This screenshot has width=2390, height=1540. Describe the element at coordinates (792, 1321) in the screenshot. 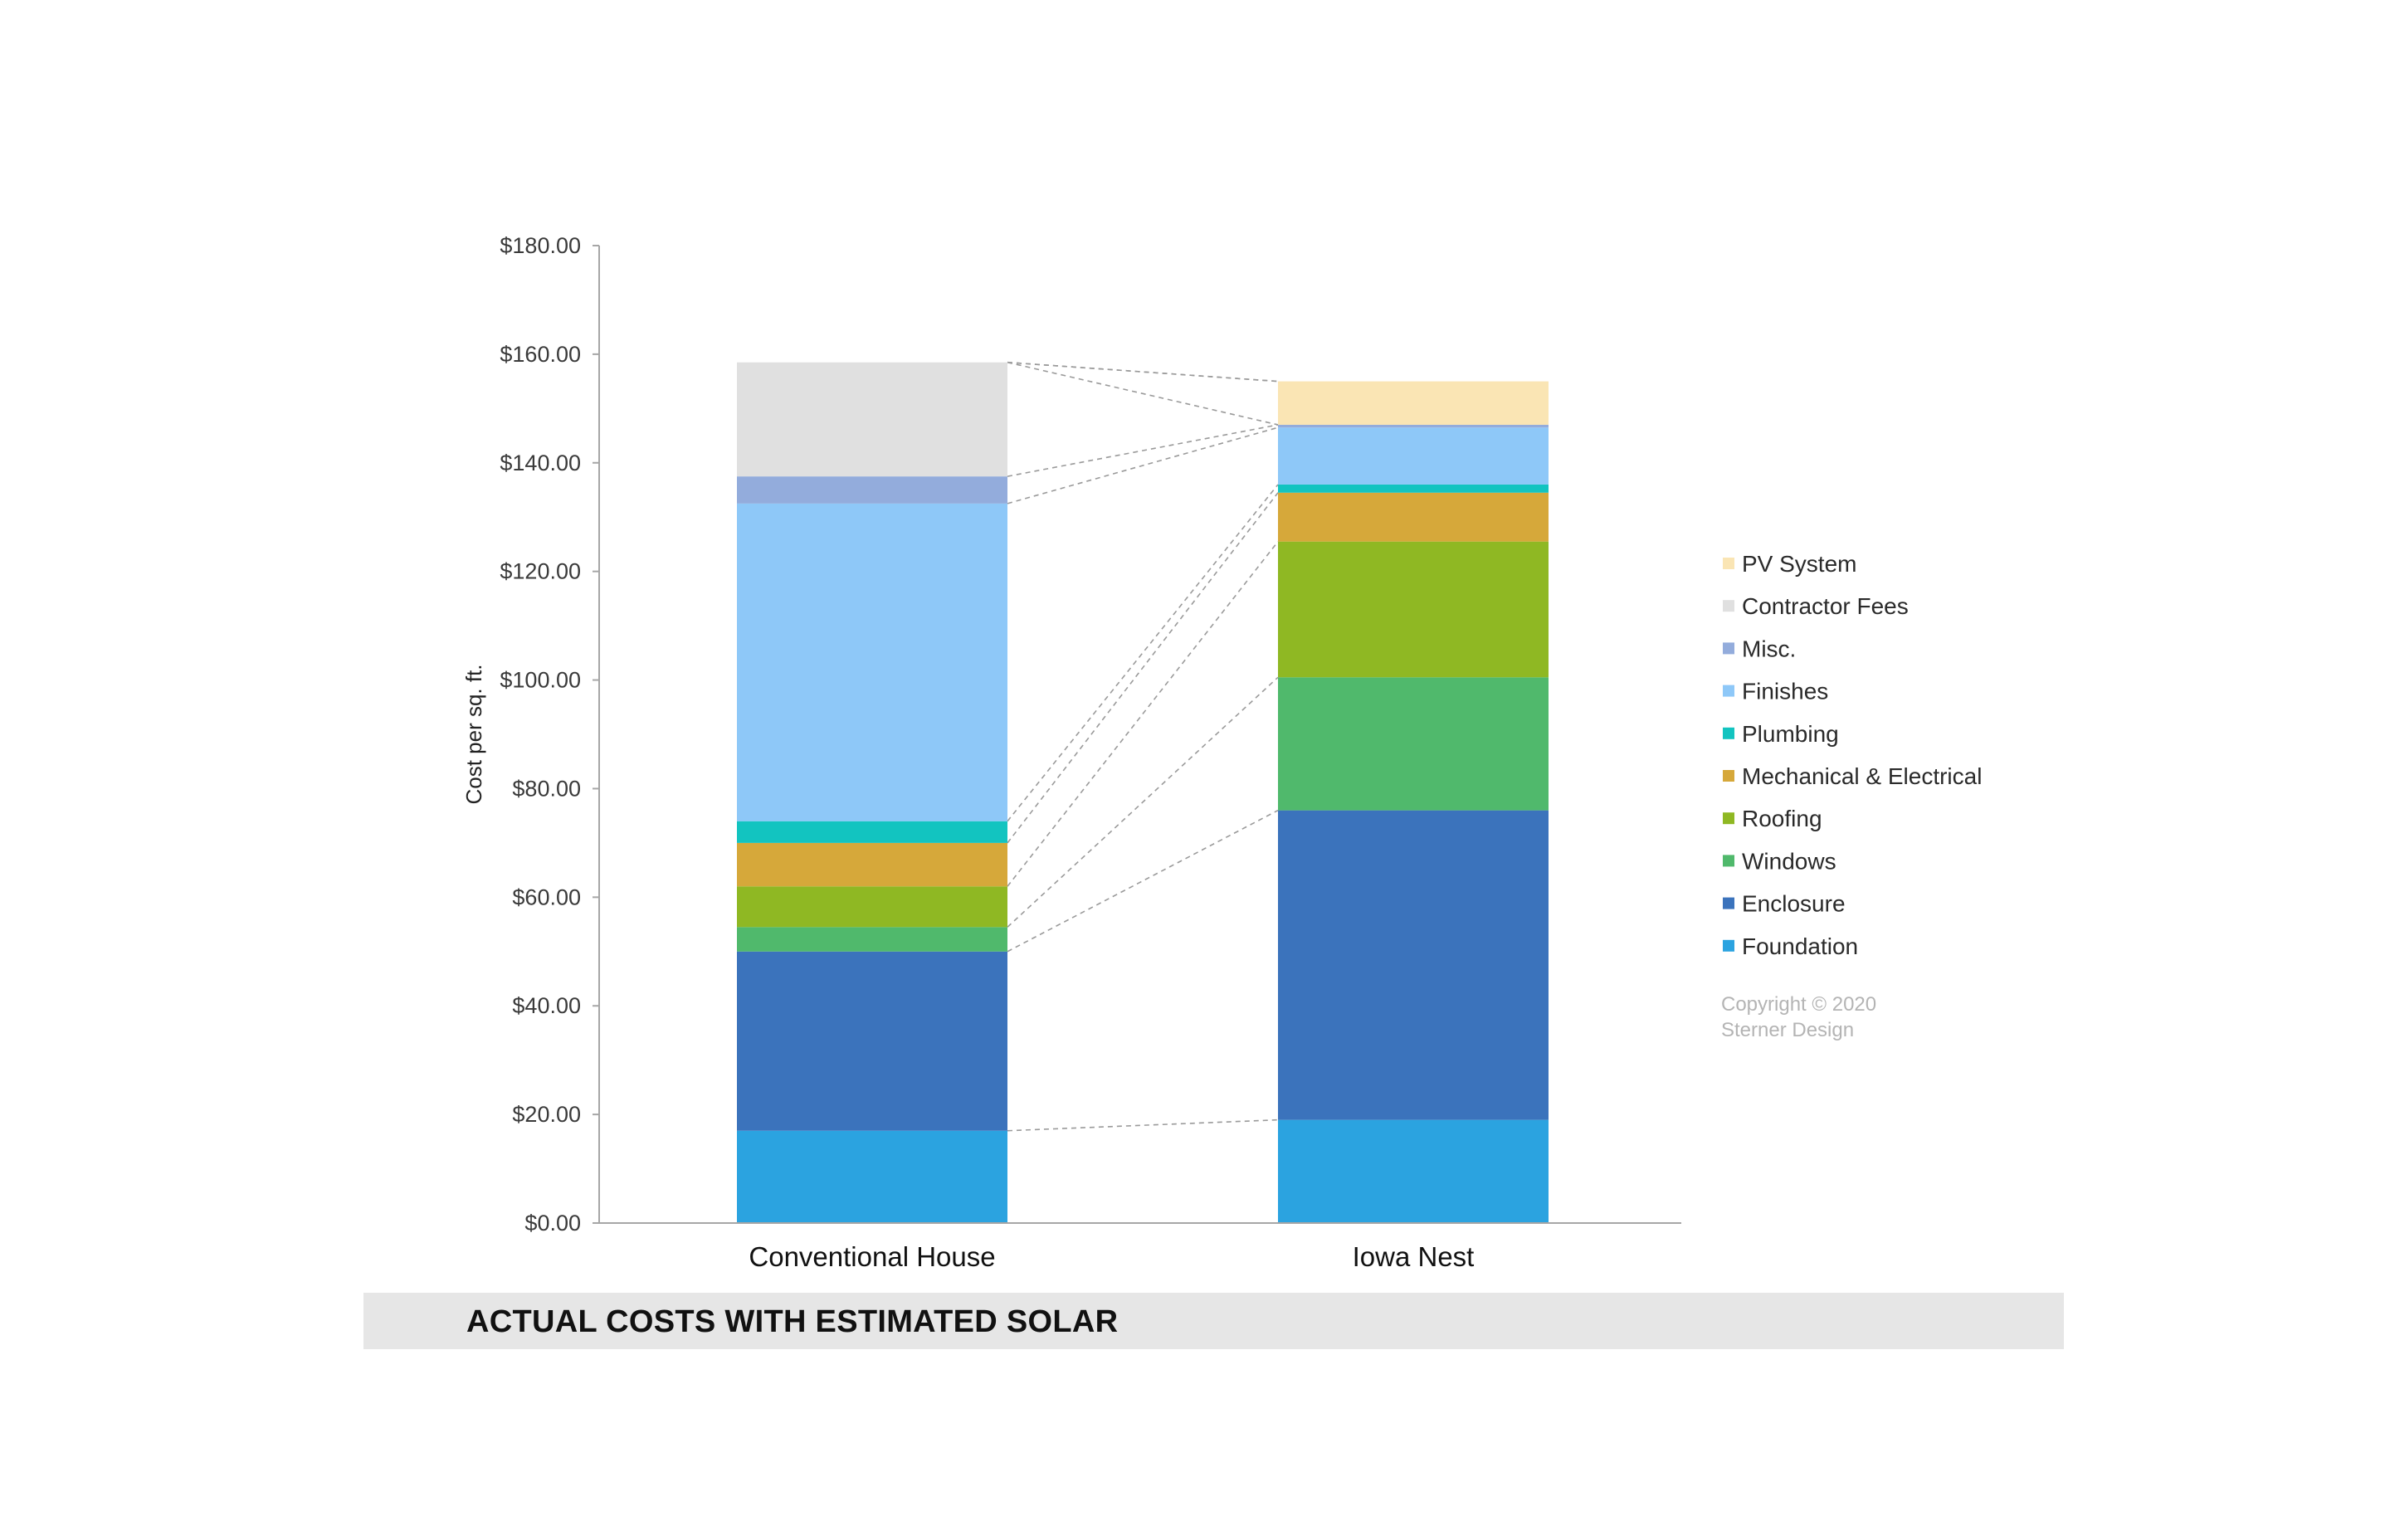

I see `chart-caption: ACTUAL COSTS WITH ESTIMATED SOLAR` at that location.